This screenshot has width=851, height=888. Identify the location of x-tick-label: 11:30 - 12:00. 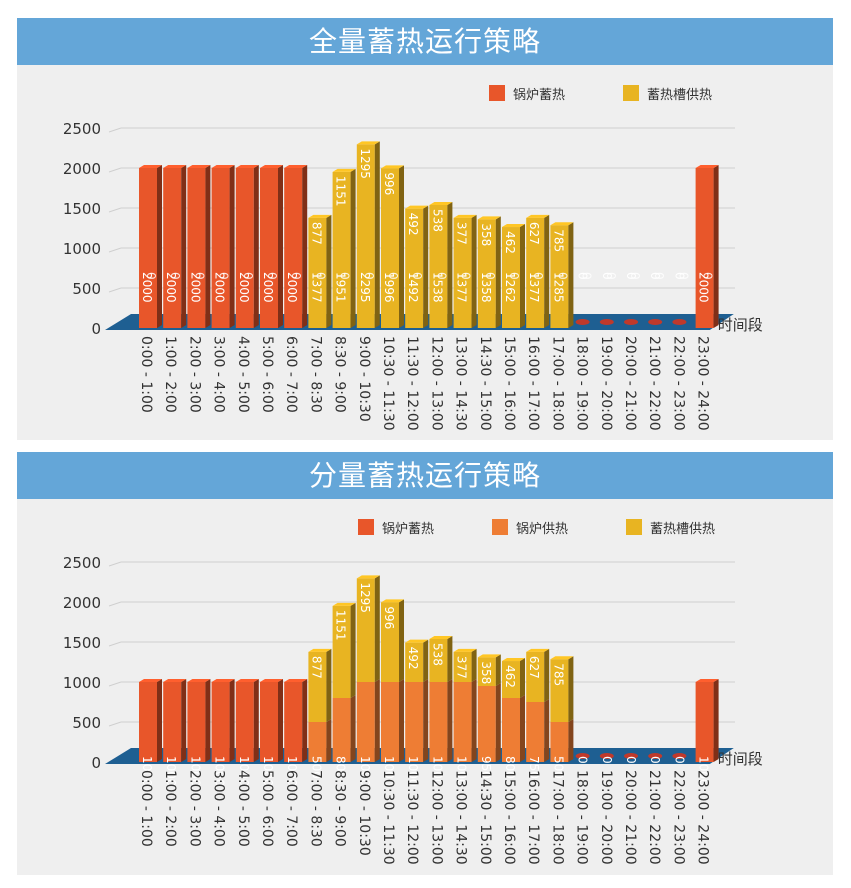
(412, 817).